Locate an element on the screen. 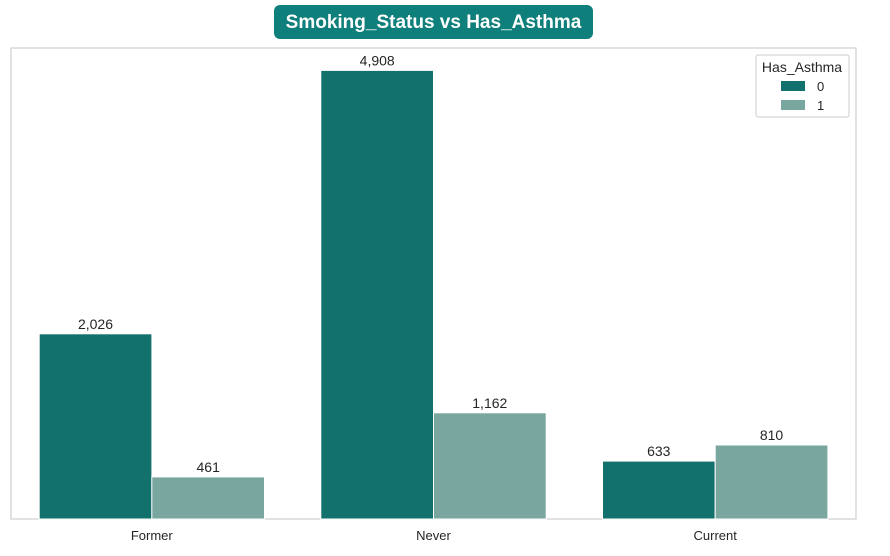 Image resolution: width=890 pixels, height=556 pixels. bar-value-label: 461 is located at coordinates (209, 467).